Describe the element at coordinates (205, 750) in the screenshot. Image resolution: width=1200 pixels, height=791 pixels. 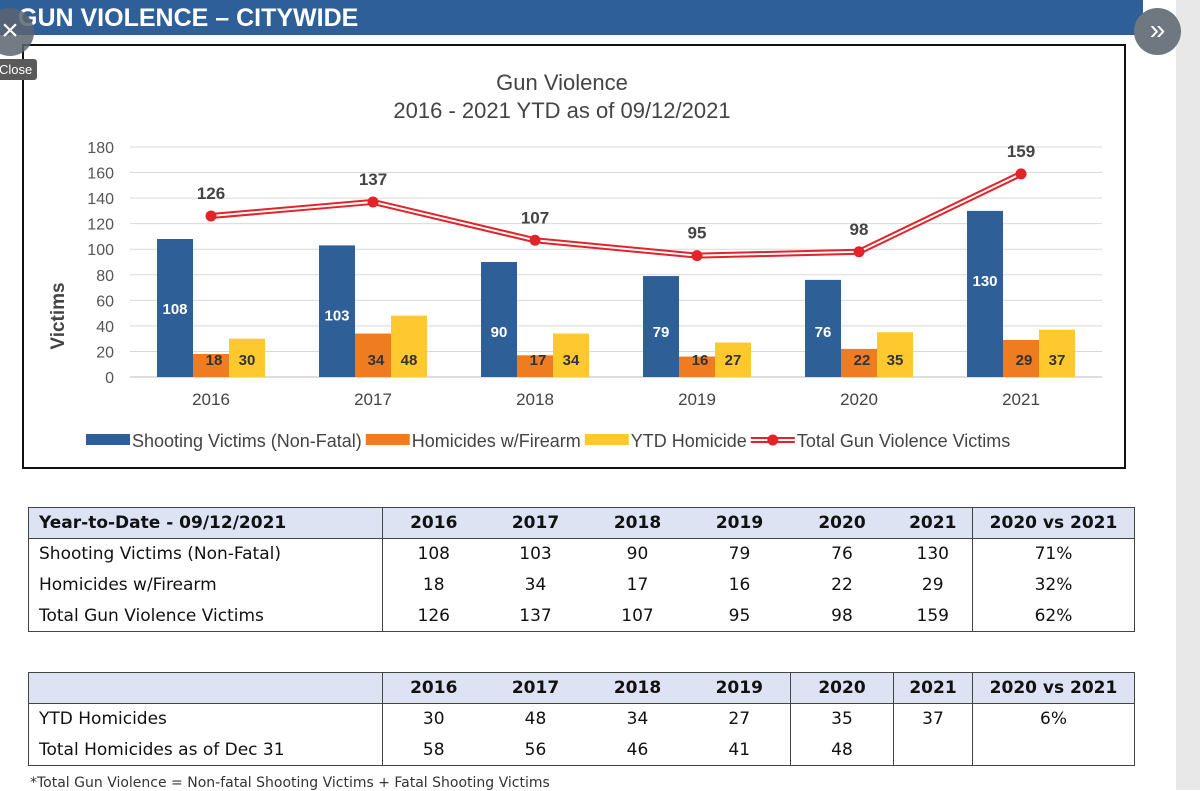
I see `row-label: Total Homicides as of Dec 31` at that location.